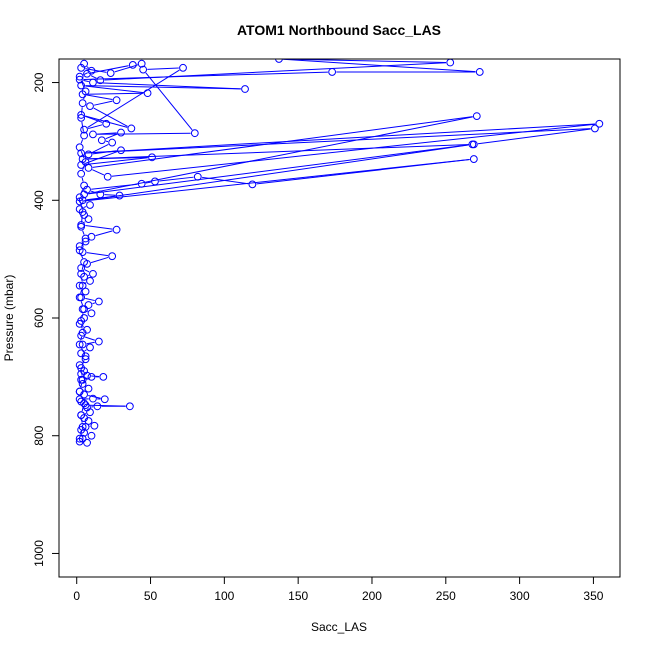 Image resolution: width=650 pixels, height=650 pixels. I want to click on y-tick-label: 600, so click(39, 318).